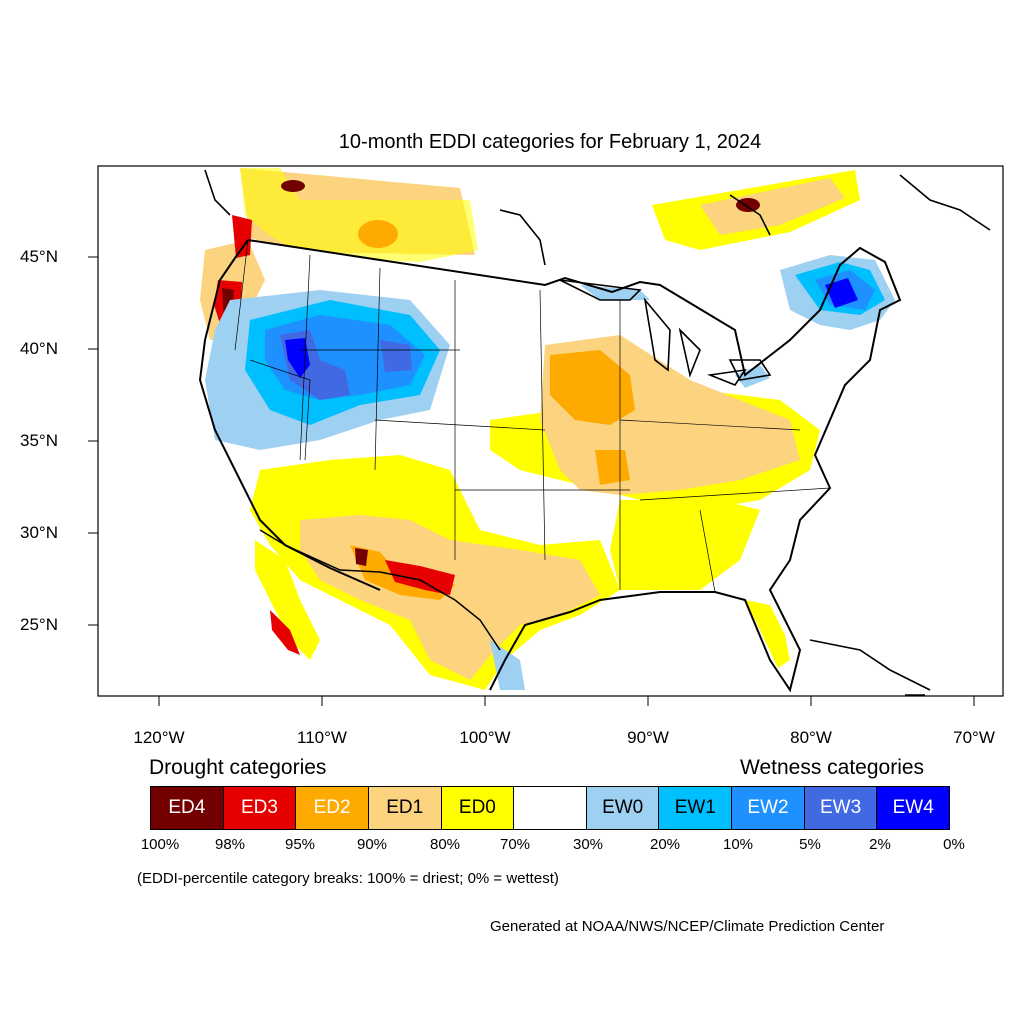  I want to click on legend-ew4-label: EW4, so click(913, 807).